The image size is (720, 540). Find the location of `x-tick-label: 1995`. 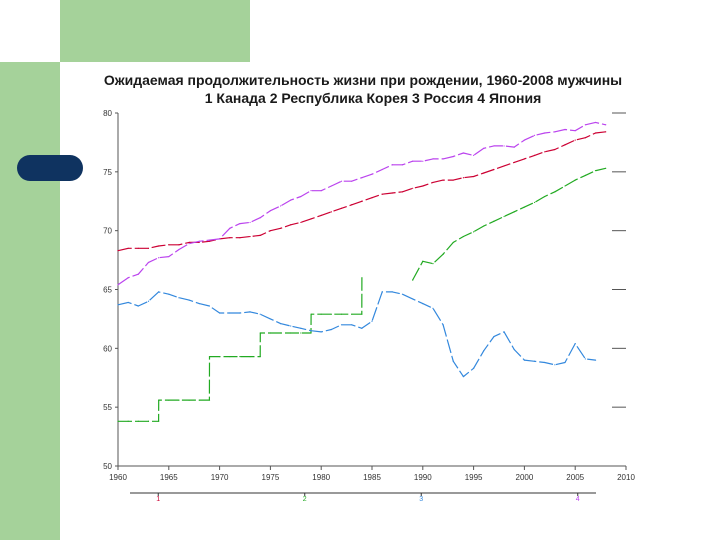

x-tick-label: 1995 is located at coordinates (474, 477).